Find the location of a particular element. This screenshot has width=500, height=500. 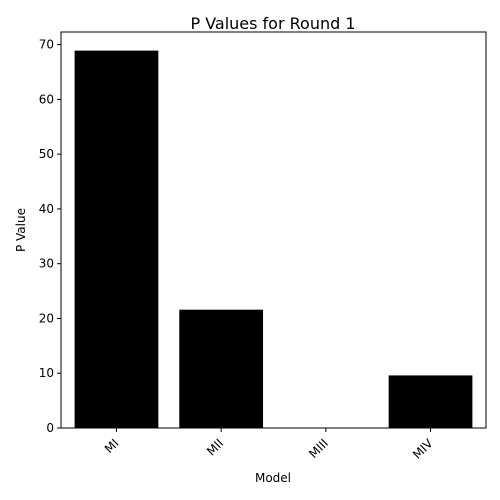

y-axis-ticks: 0 10 20 30 40 50 60 70 is located at coordinates (50, 236).